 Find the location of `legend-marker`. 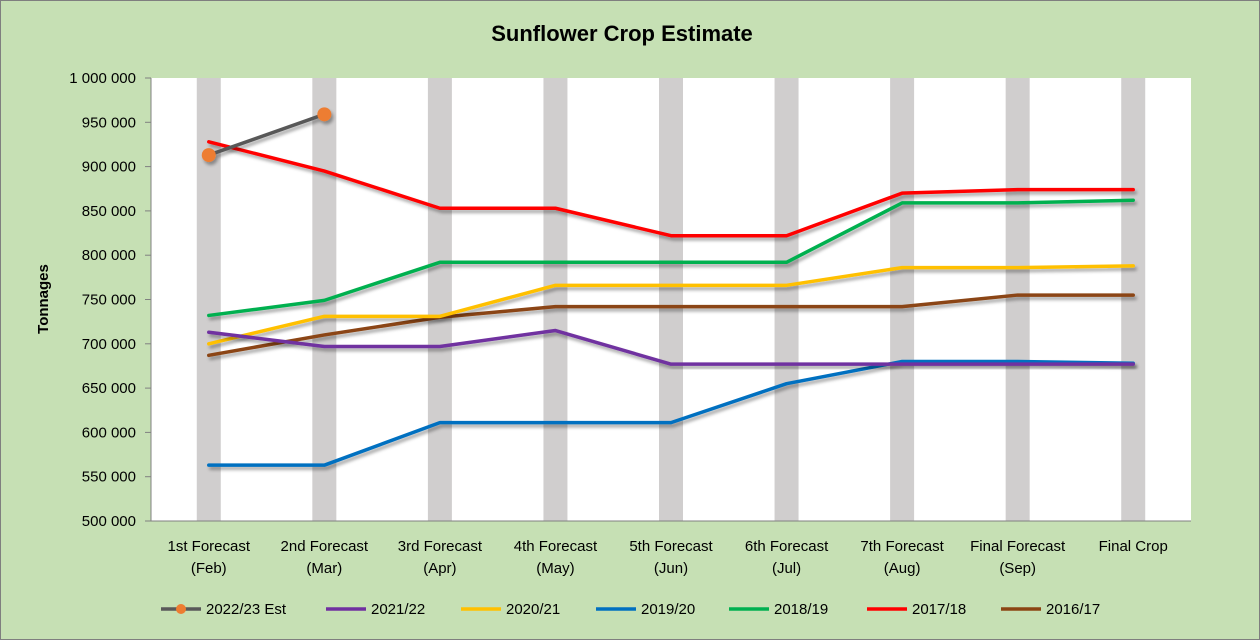

legend-marker is located at coordinates (181, 609).